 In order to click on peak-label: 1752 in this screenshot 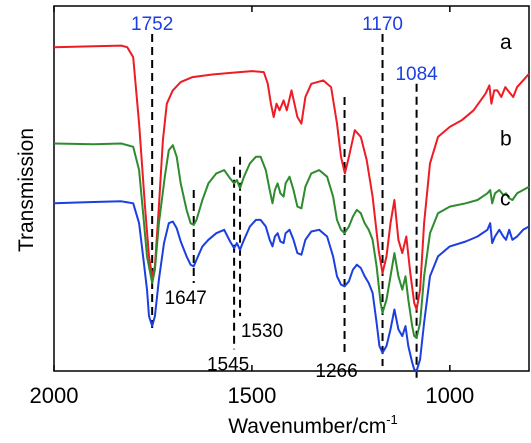, I will do `click(152, 24)`.